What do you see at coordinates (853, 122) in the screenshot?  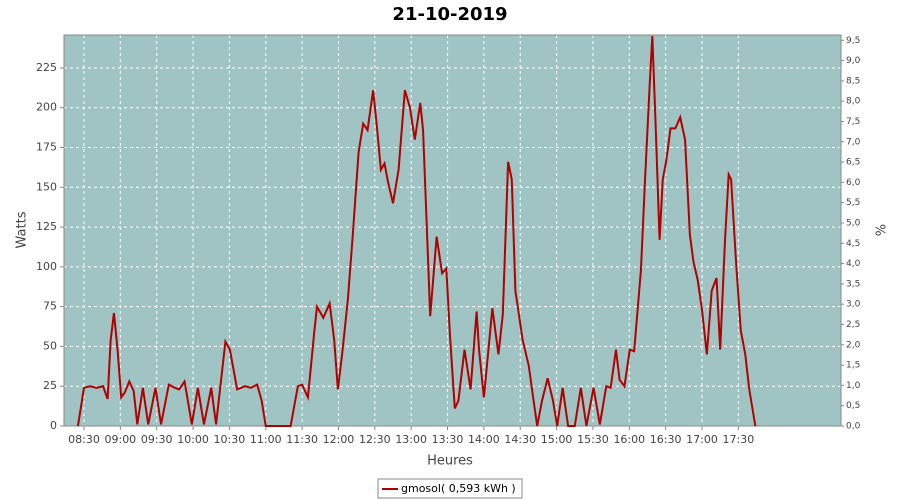 I see `y2-tick-label: 7,5` at bounding box center [853, 122].